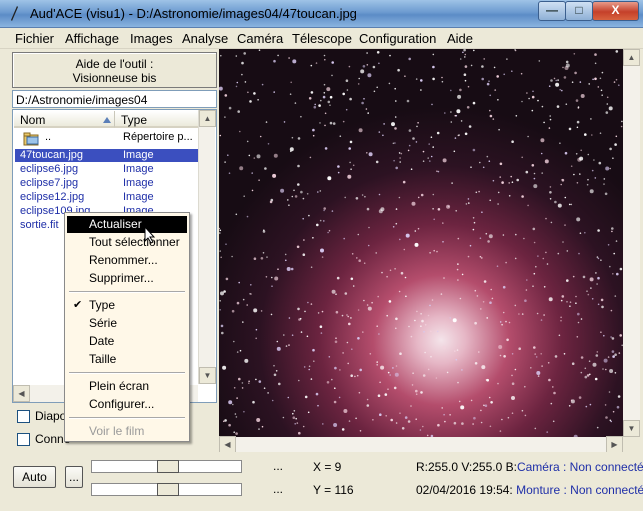  Describe the element at coordinates (614, 444) in the screenshot. I see `image-scroll-right-button: ▶` at that location.